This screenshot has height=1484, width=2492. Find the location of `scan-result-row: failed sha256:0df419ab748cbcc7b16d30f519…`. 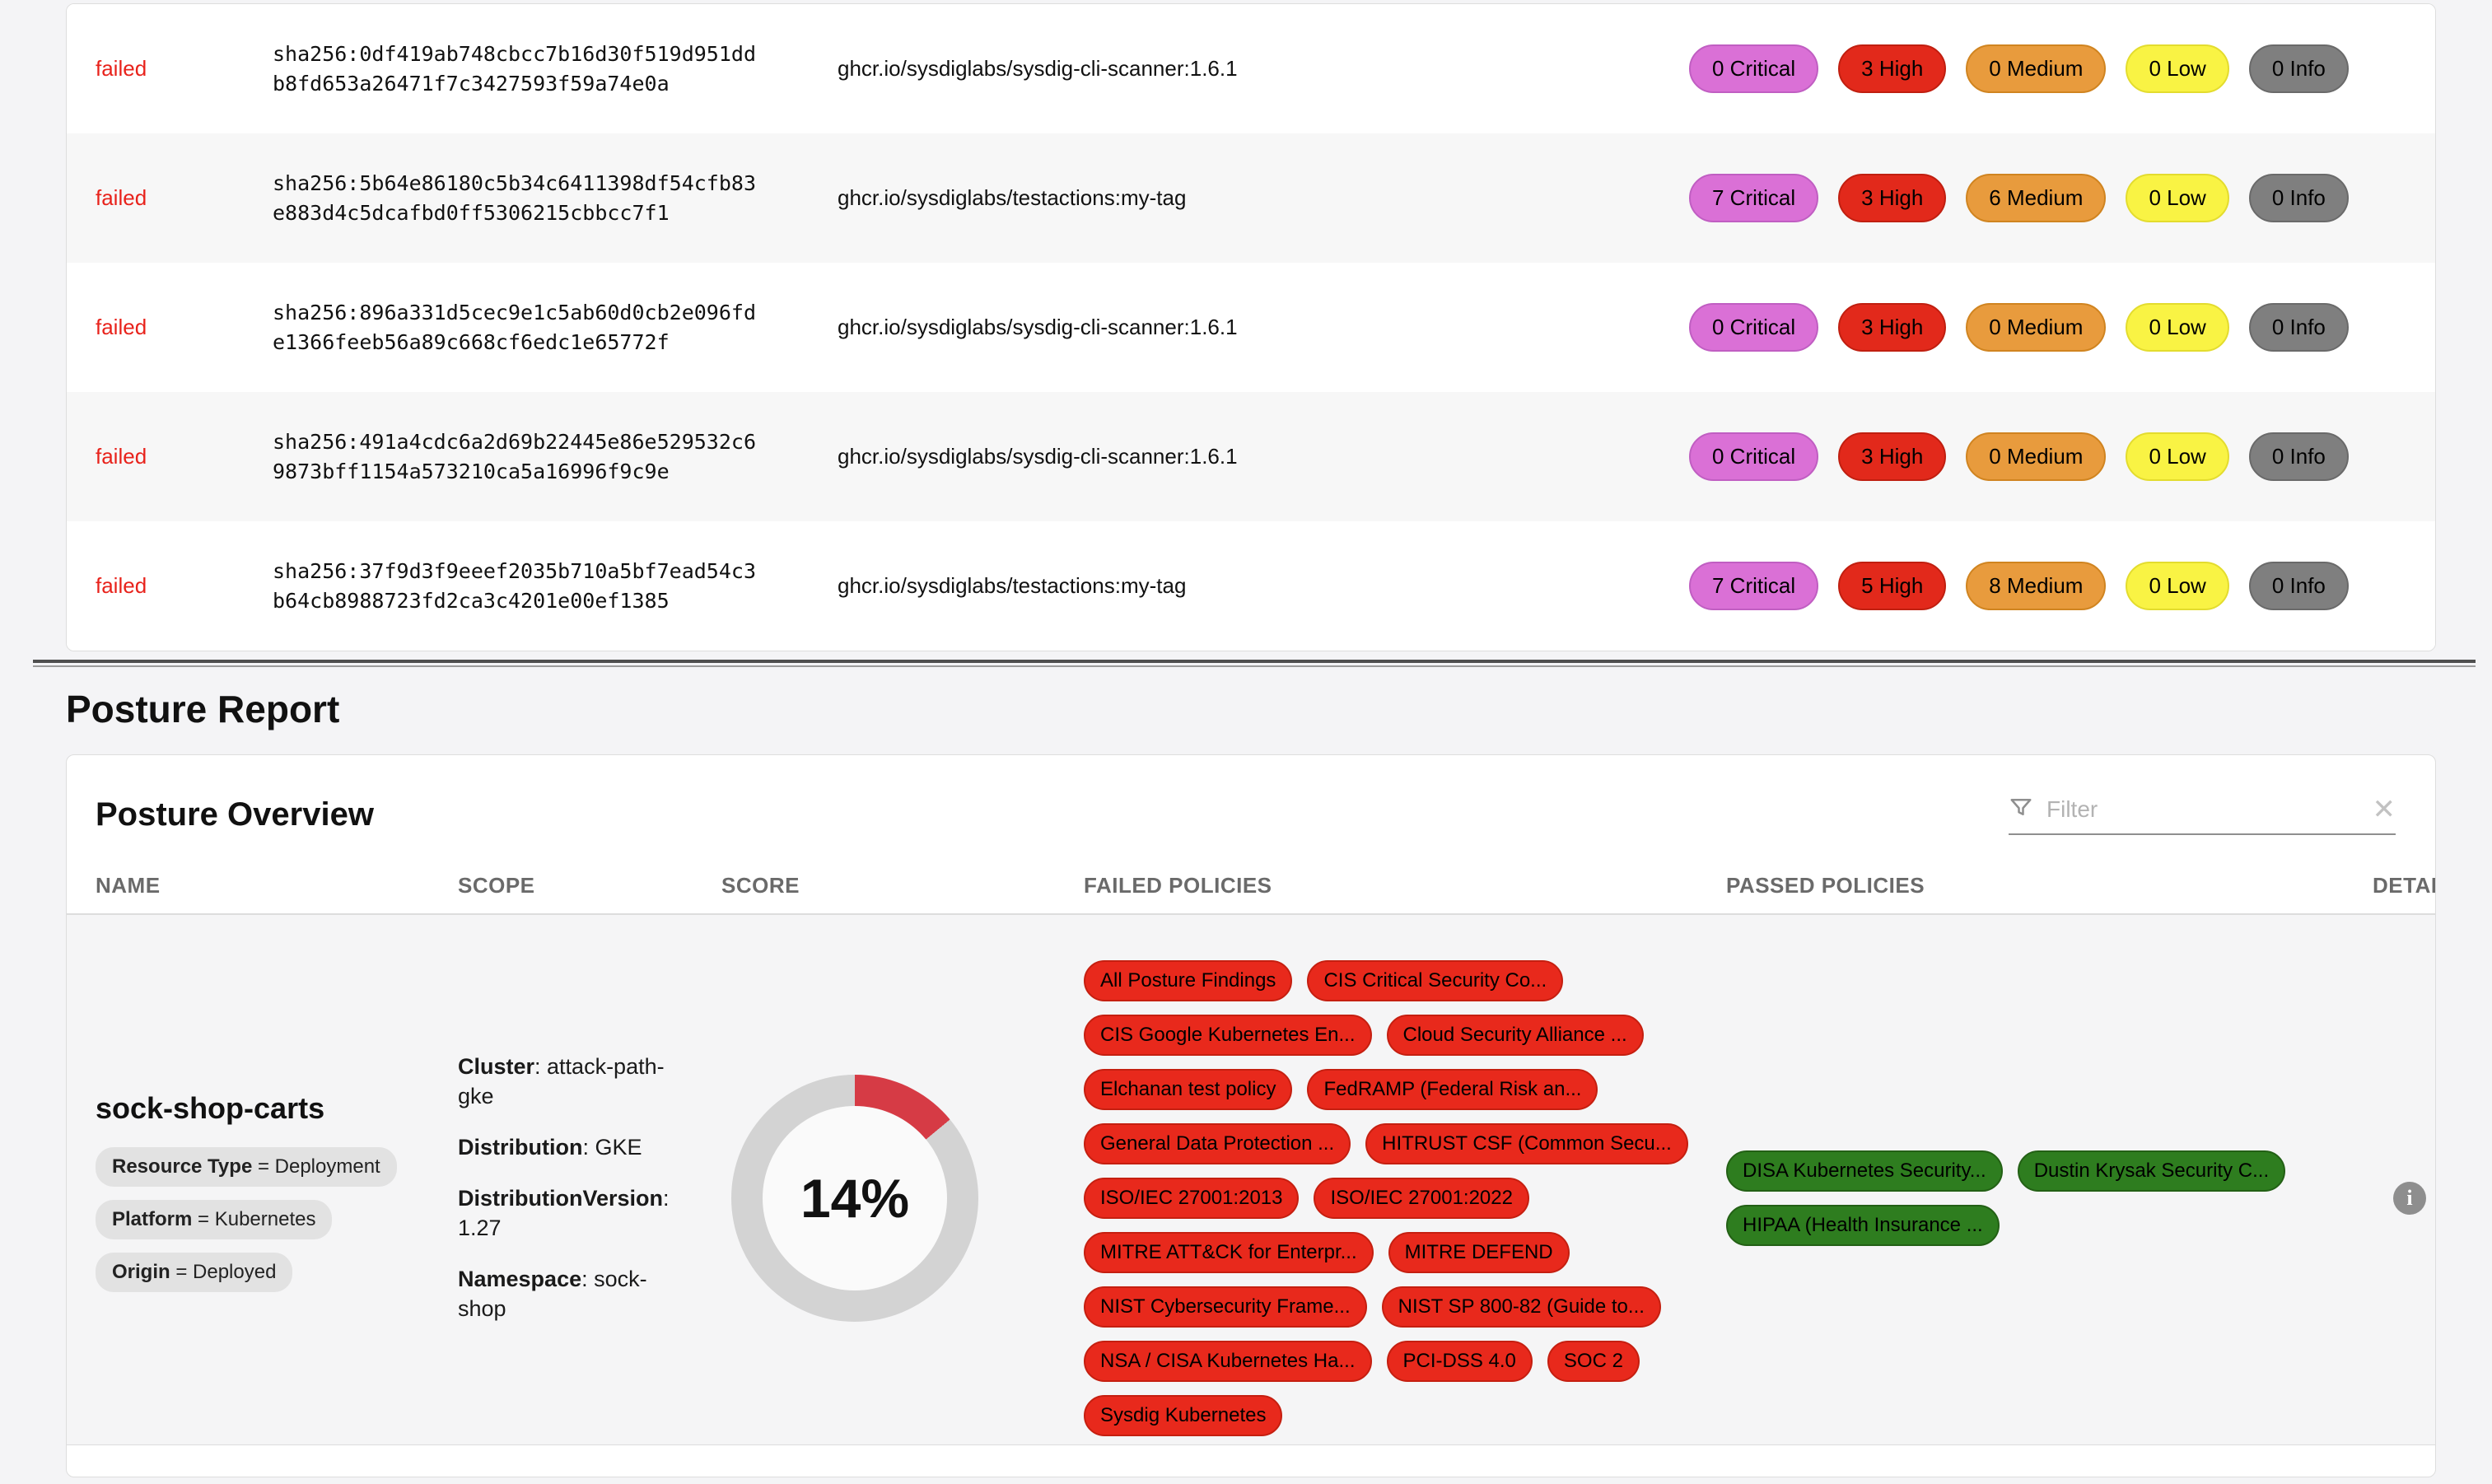

scan-result-row: failed sha256:0df419ab748cbcc7b16d30f519… is located at coordinates (1251, 68).